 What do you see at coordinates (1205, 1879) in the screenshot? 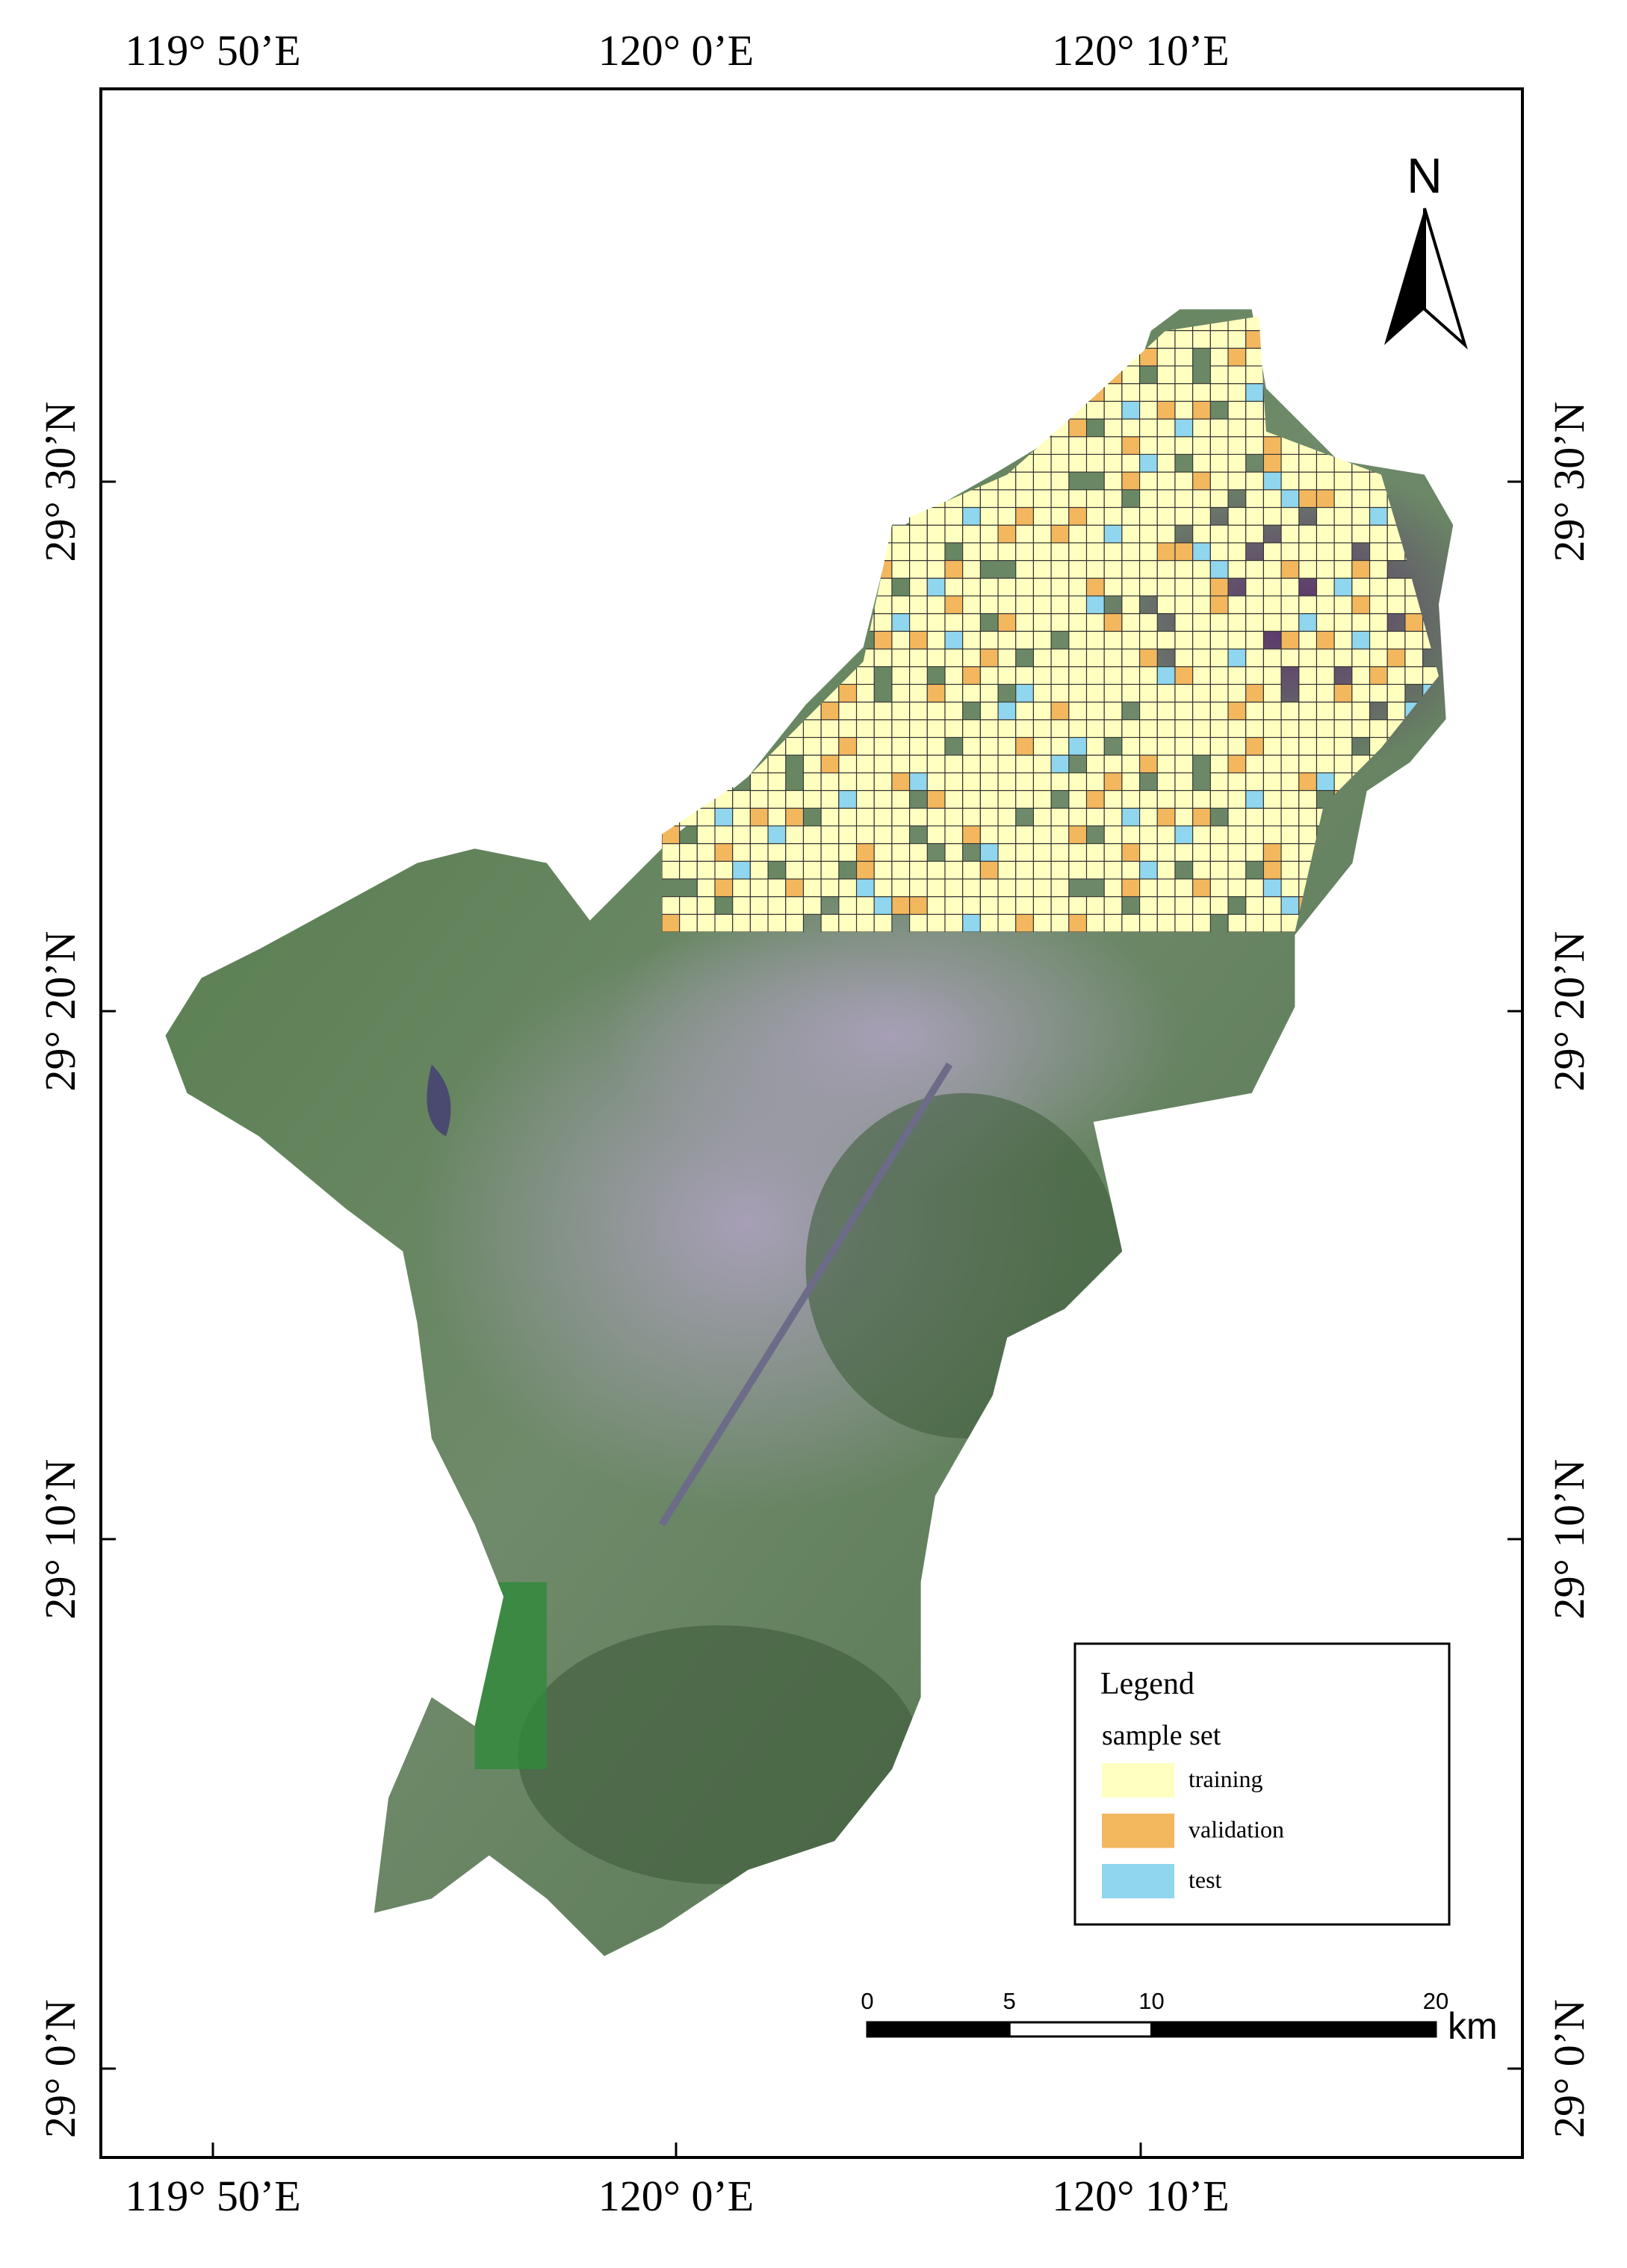
I see `legend-label: test` at bounding box center [1205, 1879].